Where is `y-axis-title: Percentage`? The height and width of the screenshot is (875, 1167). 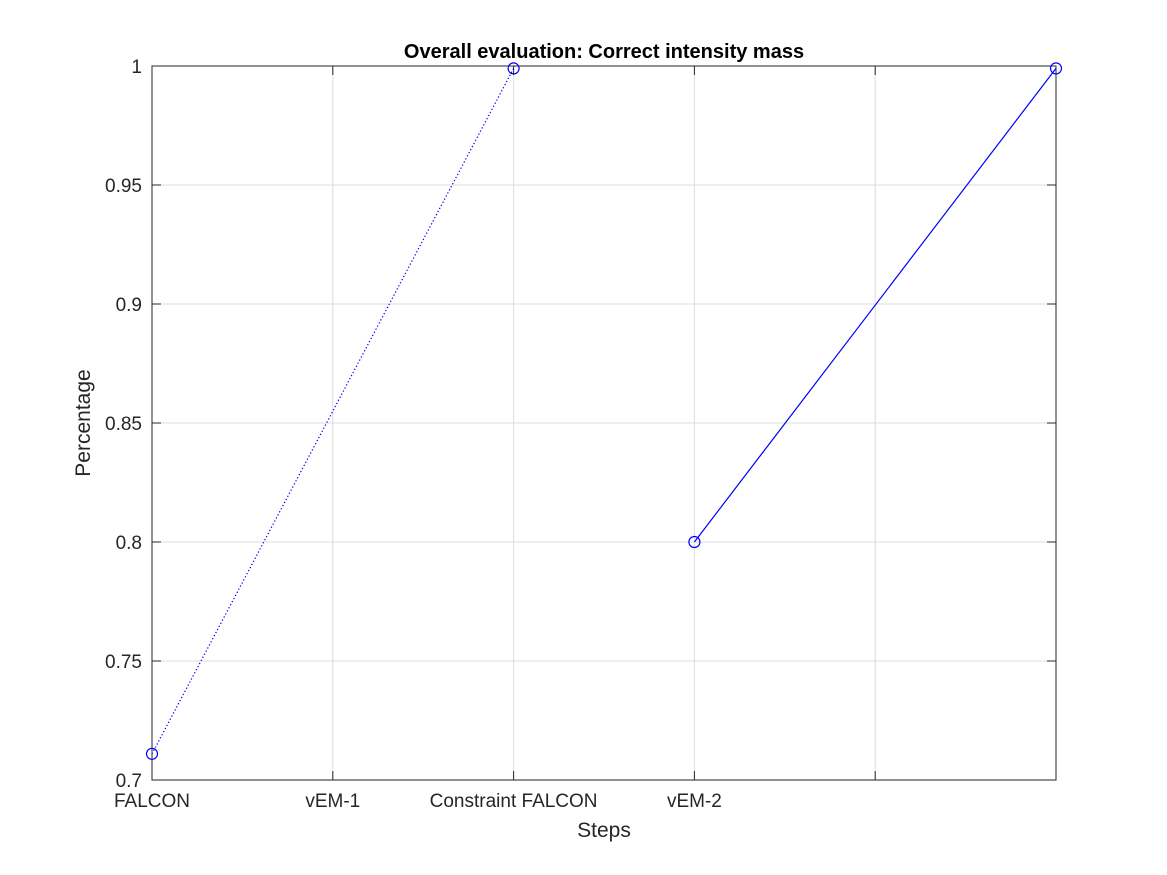 y-axis-title: Percentage is located at coordinates (83, 422).